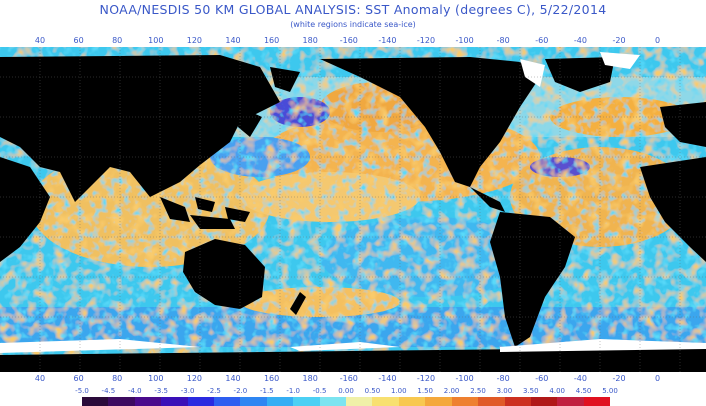 The image size is (706, 406). What do you see at coordinates (194, 40) in the screenshot?
I see `longitude-top-label: 120` at bounding box center [194, 40].